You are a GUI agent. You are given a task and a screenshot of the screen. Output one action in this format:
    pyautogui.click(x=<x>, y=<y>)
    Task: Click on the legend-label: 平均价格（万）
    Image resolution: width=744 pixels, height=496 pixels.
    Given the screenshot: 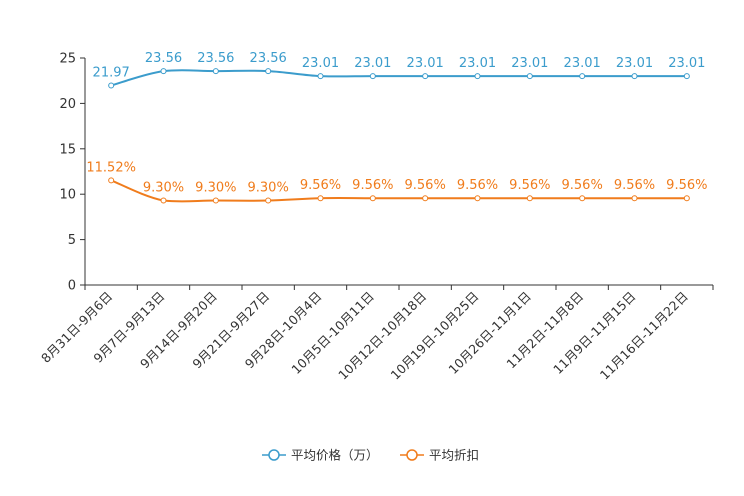 What is the action you would take?
    pyautogui.click(x=335, y=455)
    